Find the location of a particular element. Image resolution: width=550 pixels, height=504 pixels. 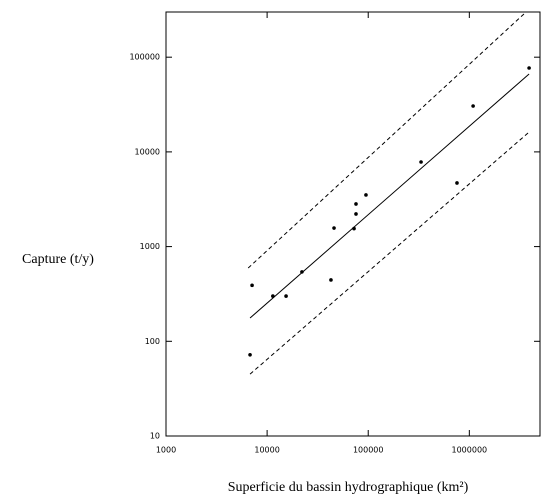

y-tick-label: 100 is located at coordinates (152, 341).